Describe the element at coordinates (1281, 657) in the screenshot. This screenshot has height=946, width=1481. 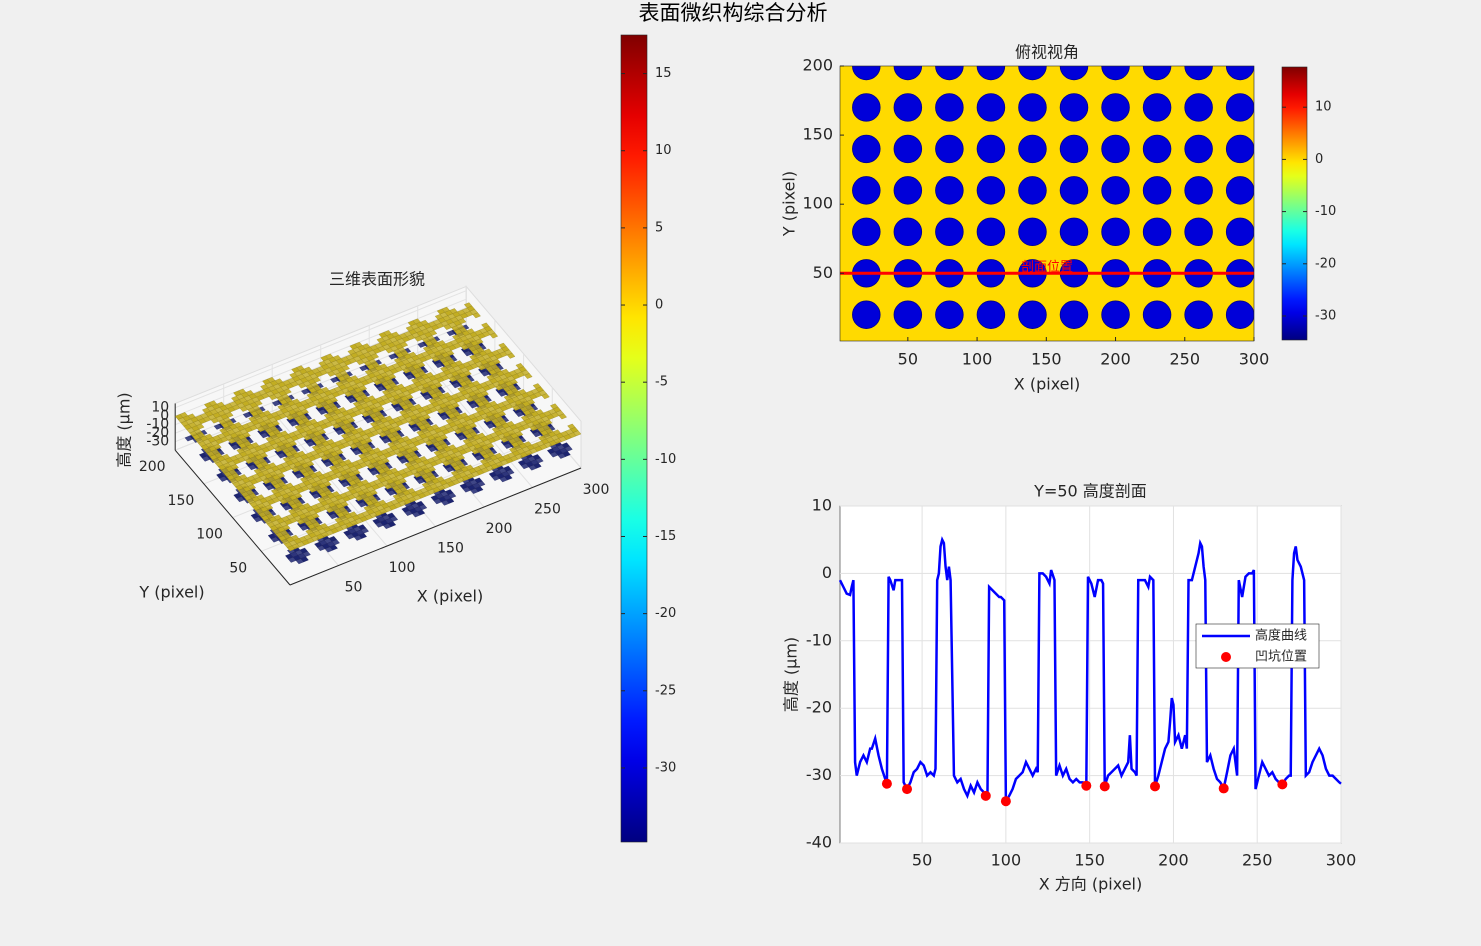
I see `legend-label: 凹坑位置` at that location.